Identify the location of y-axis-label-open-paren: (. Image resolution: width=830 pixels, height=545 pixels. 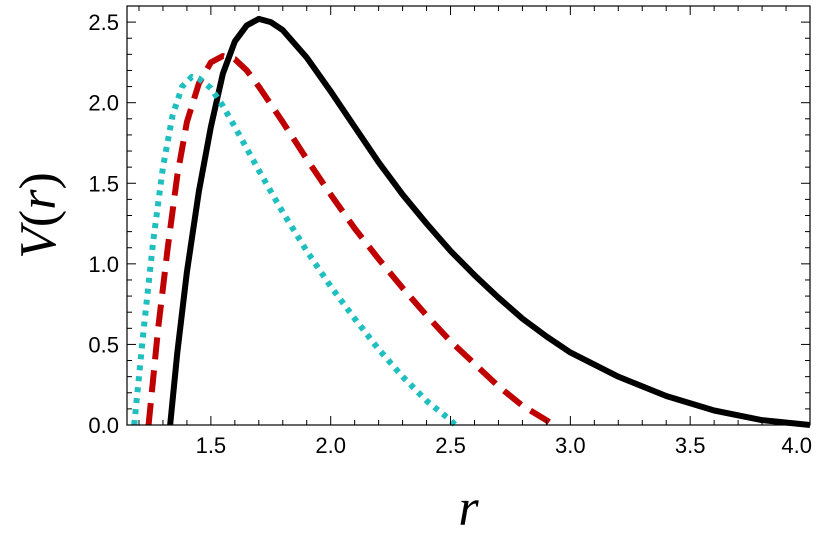
(38, 218).